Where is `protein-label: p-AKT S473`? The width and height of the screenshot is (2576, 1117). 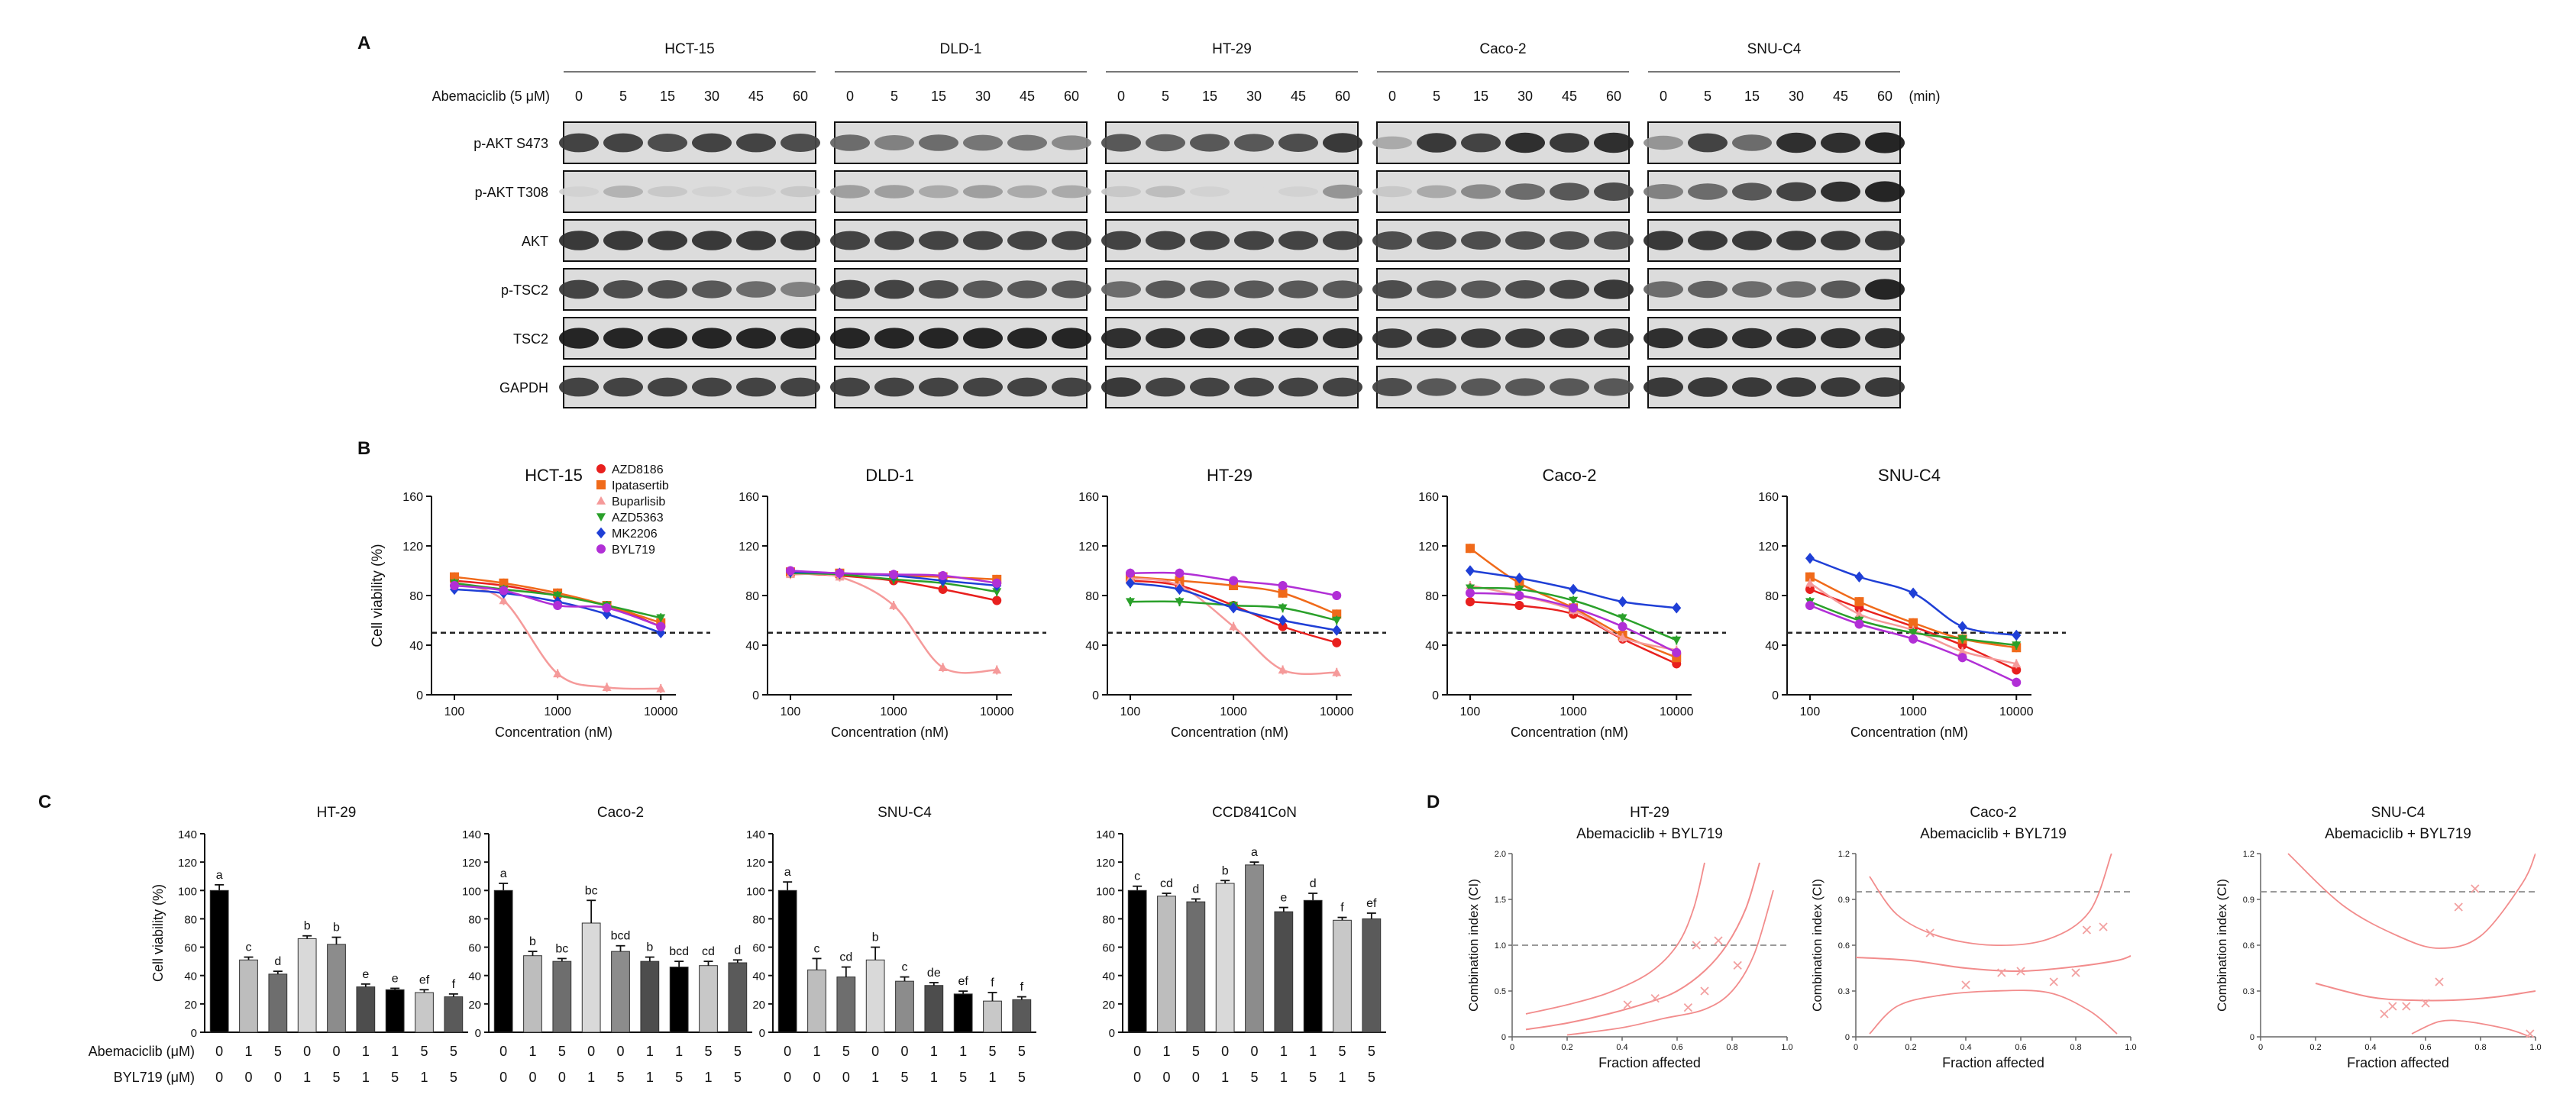
protein-label: p-AKT S473 is located at coordinates (511, 143).